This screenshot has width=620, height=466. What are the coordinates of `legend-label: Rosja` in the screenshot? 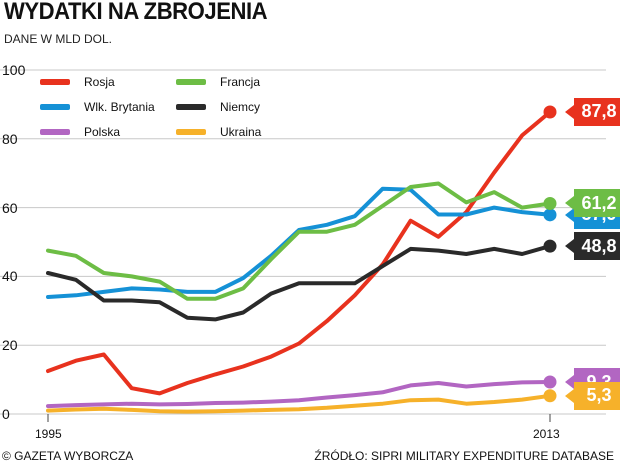 It's located at (99, 81).